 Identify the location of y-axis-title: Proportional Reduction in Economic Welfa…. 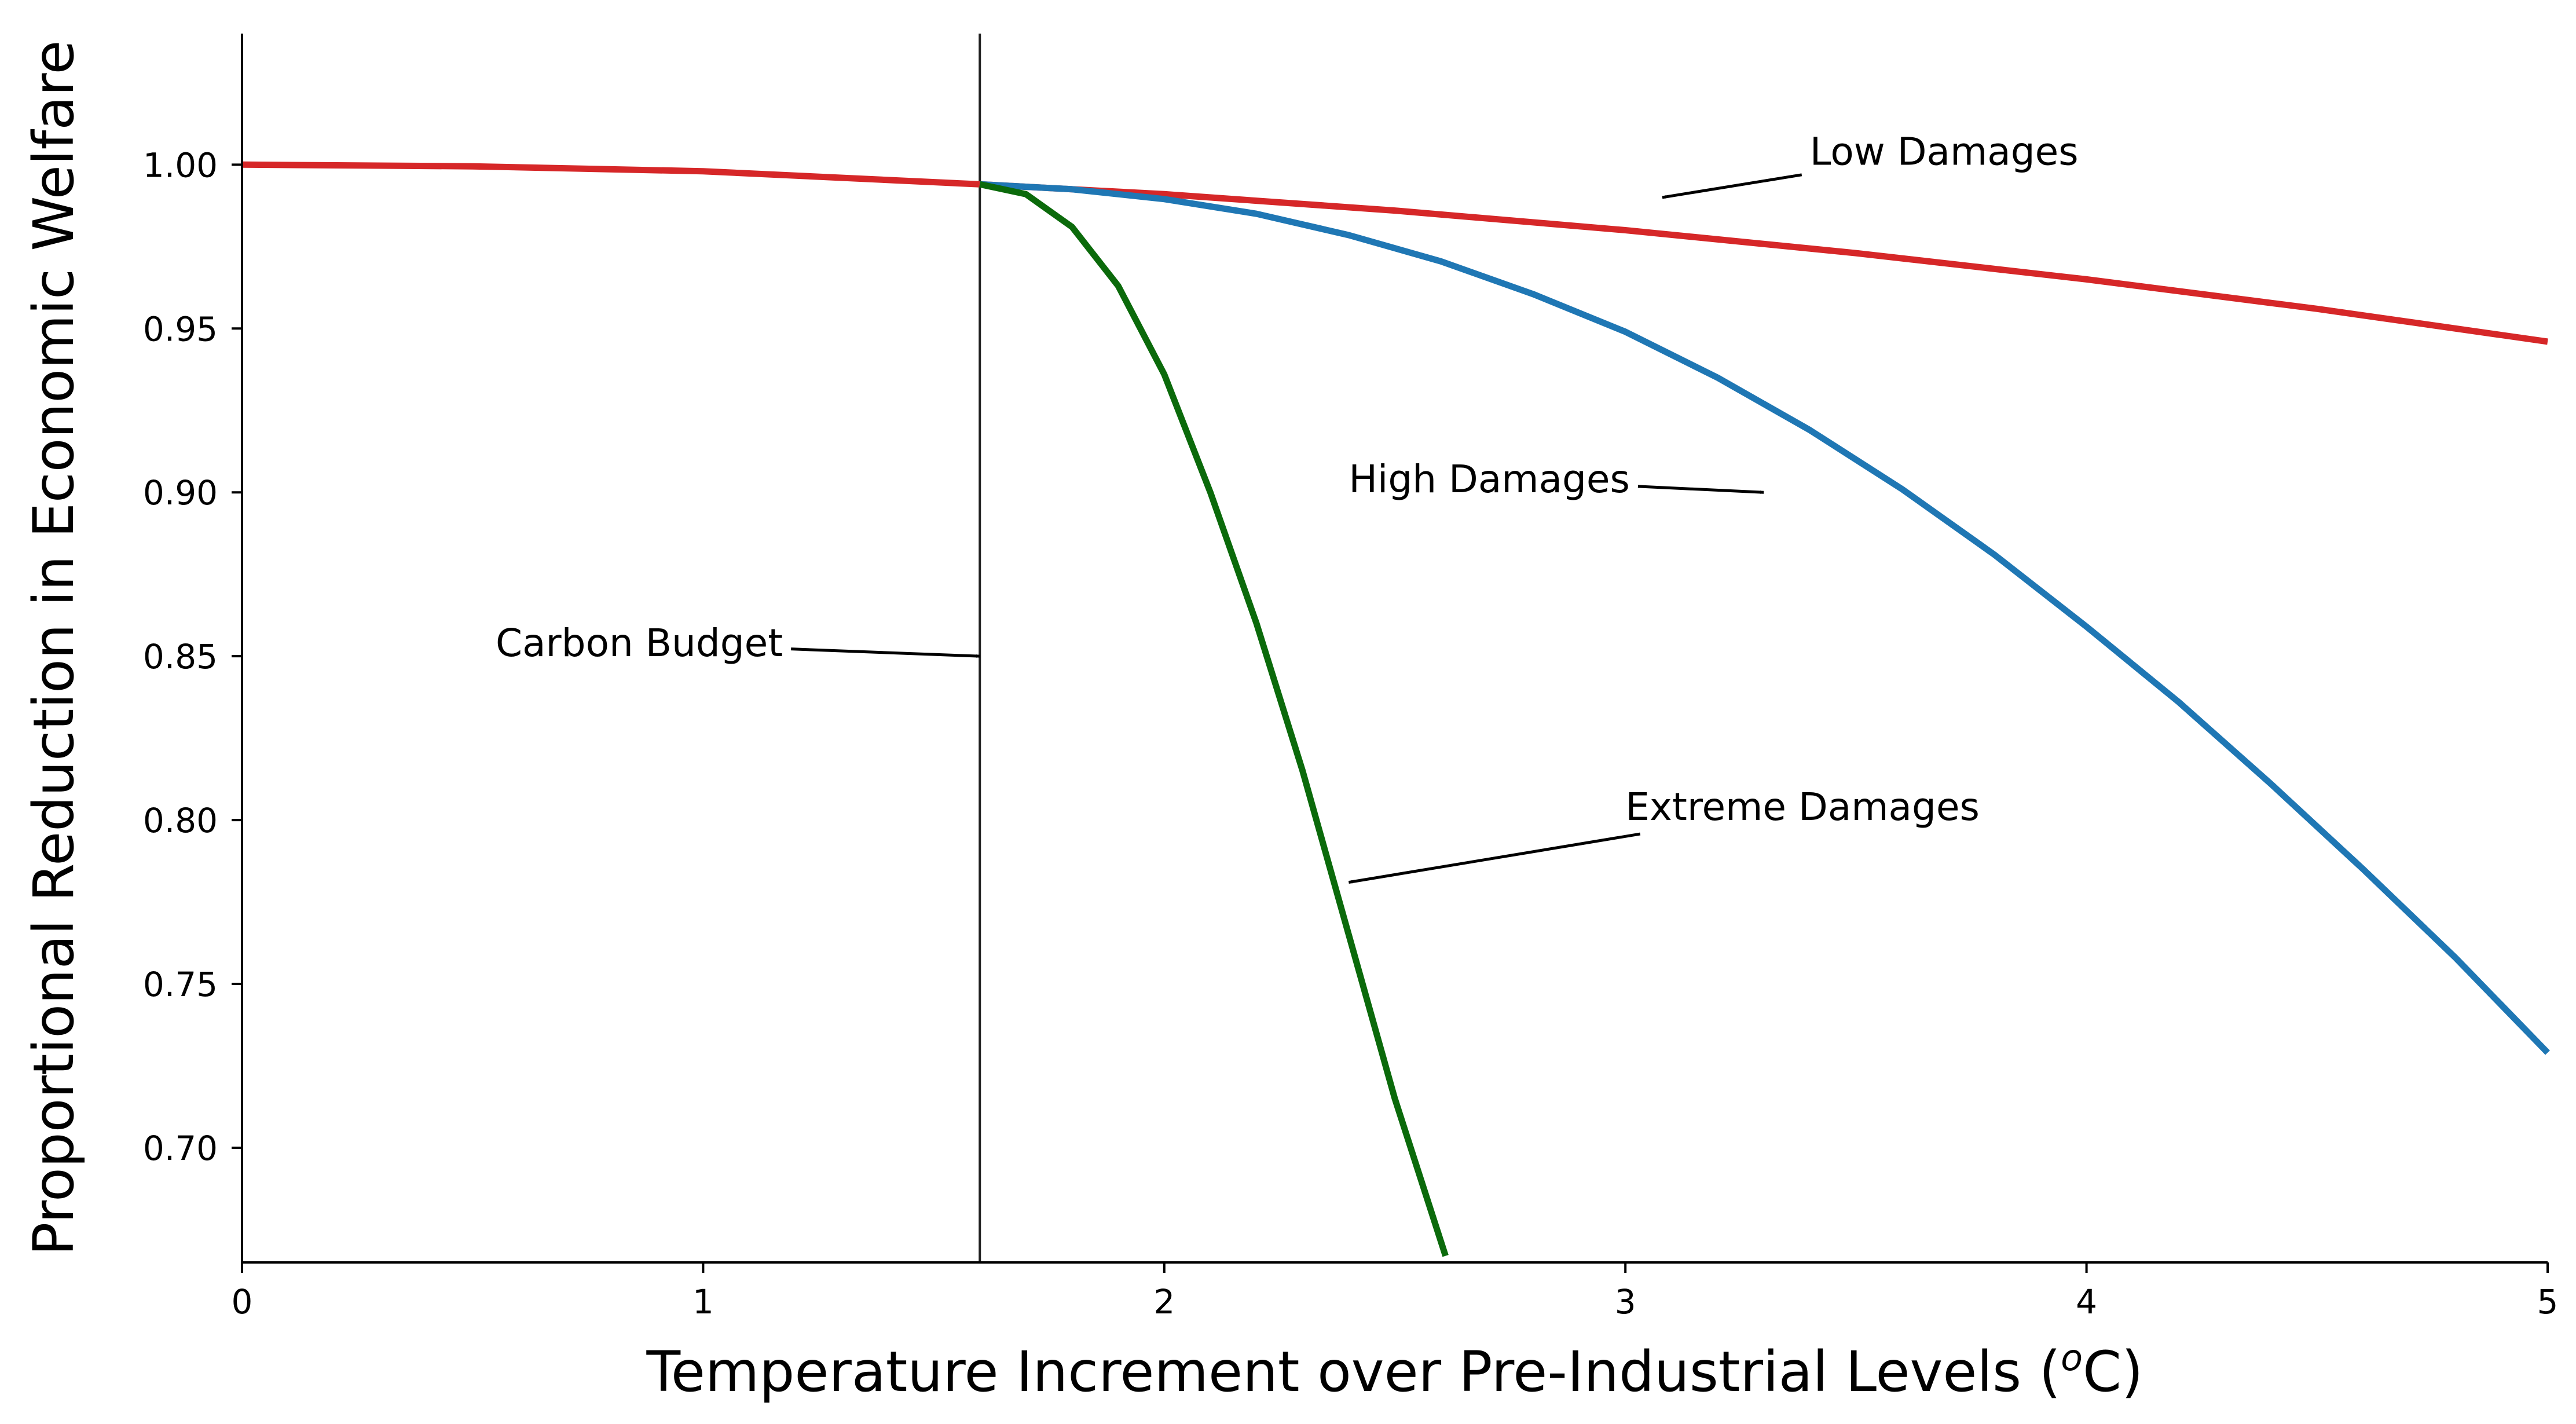
(53, 647).